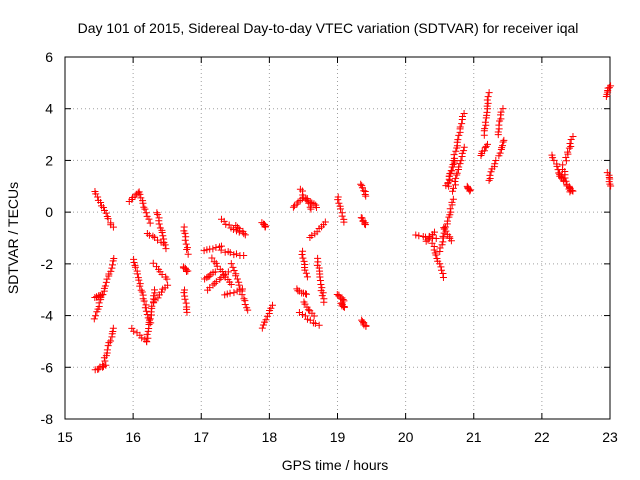 This screenshot has width=640, height=480. Describe the element at coordinates (47, 367) in the screenshot. I see `y-tick-label: -6` at that location.